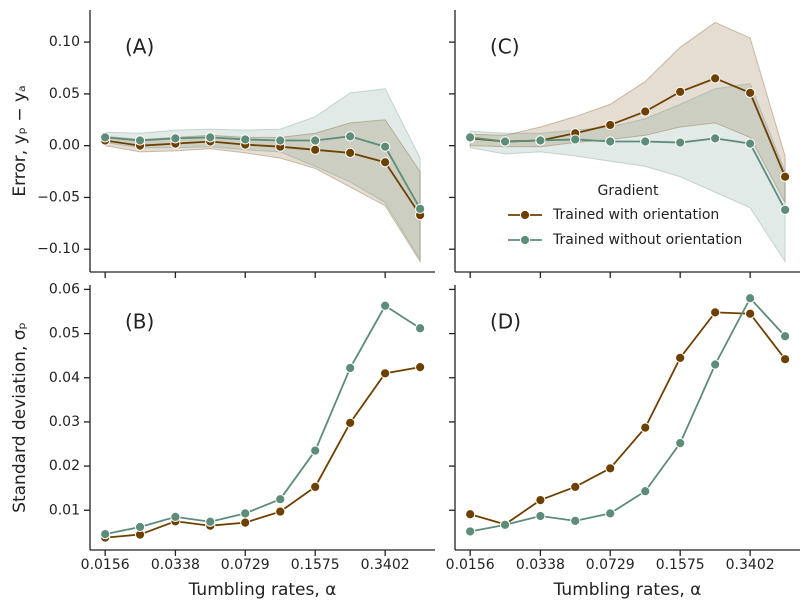  I want to click on legend-label: Trained without orientation, so click(647, 240).